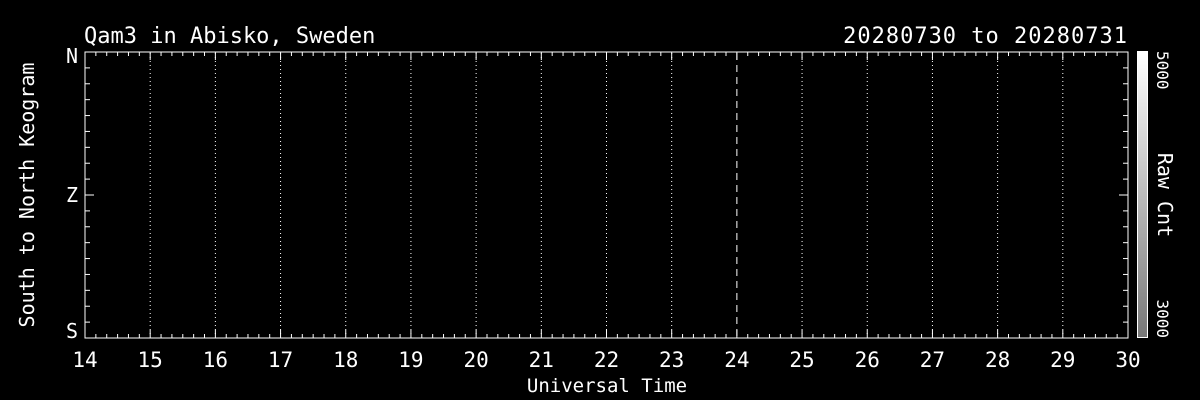 The image size is (1200, 400). I want to click on x-tick-label: 15, so click(150, 360).